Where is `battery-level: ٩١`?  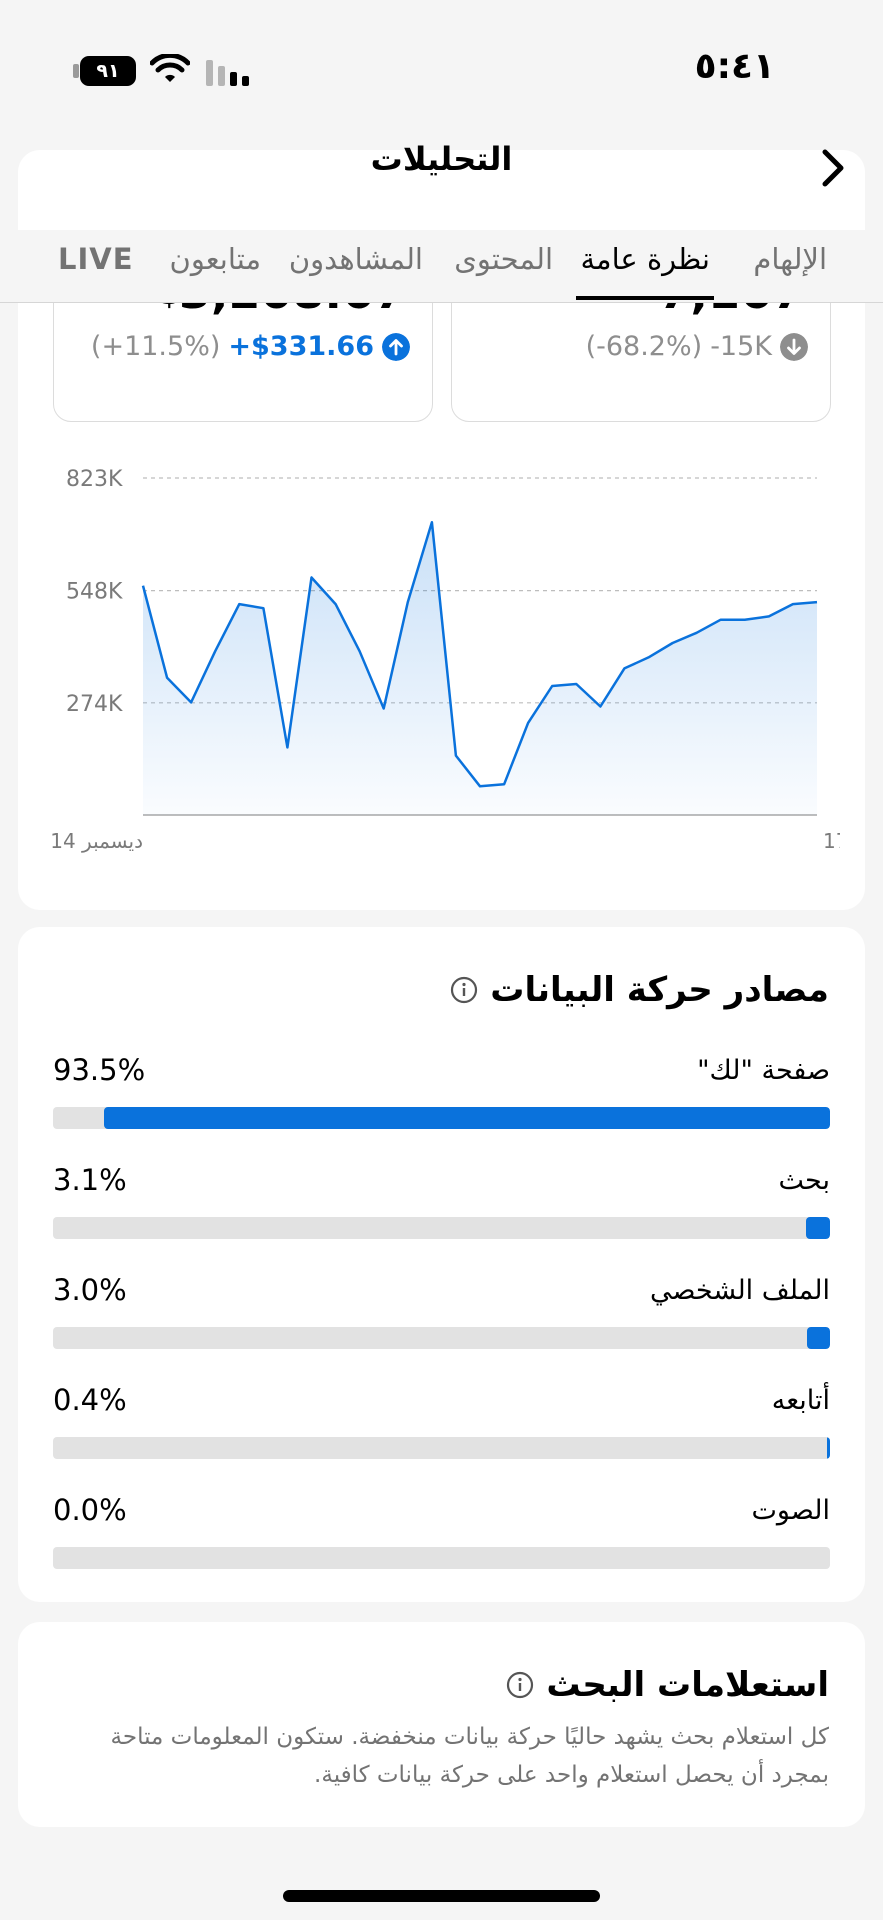 battery-level: ٩١ is located at coordinates (108, 71).